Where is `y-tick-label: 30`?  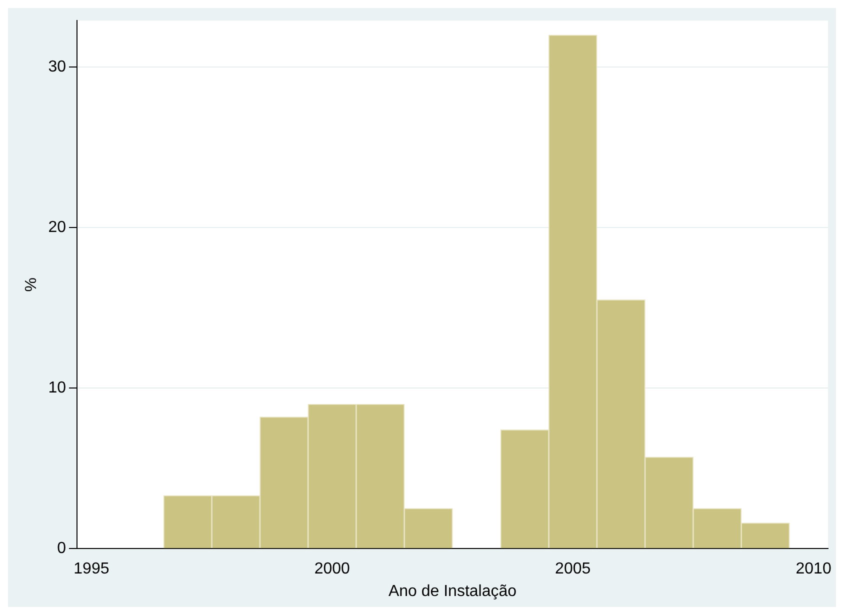 y-tick-label: 30 is located at coordinates (57, 67).